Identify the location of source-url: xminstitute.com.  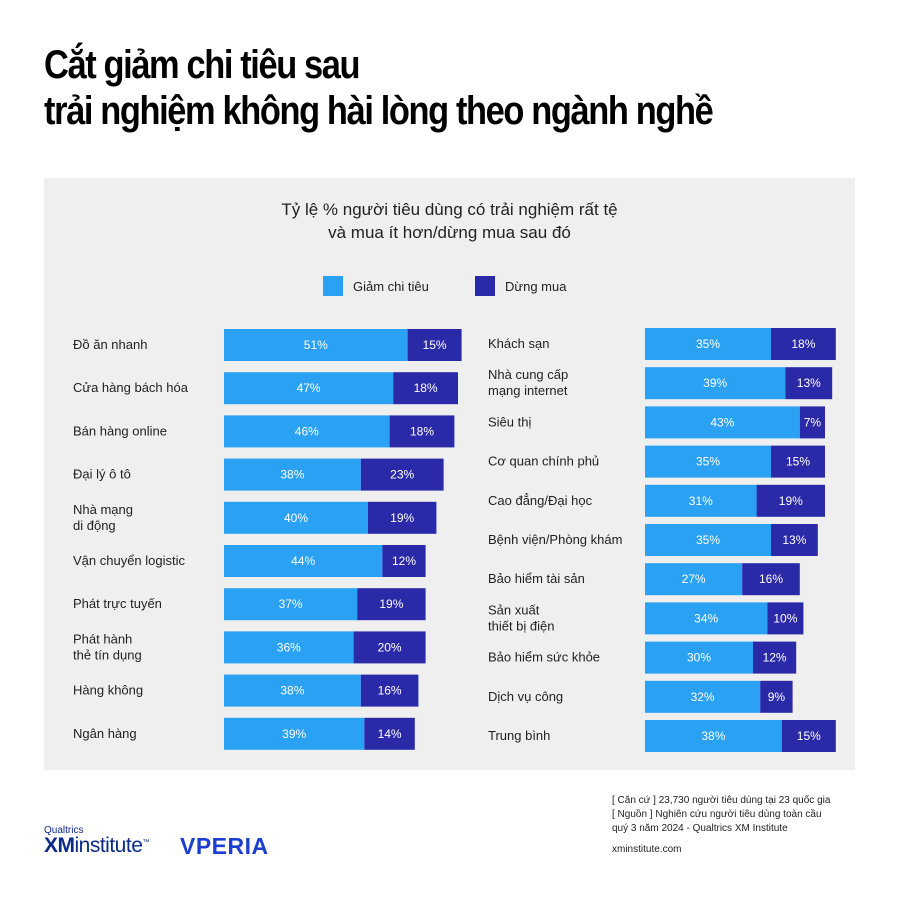
(647, 849).